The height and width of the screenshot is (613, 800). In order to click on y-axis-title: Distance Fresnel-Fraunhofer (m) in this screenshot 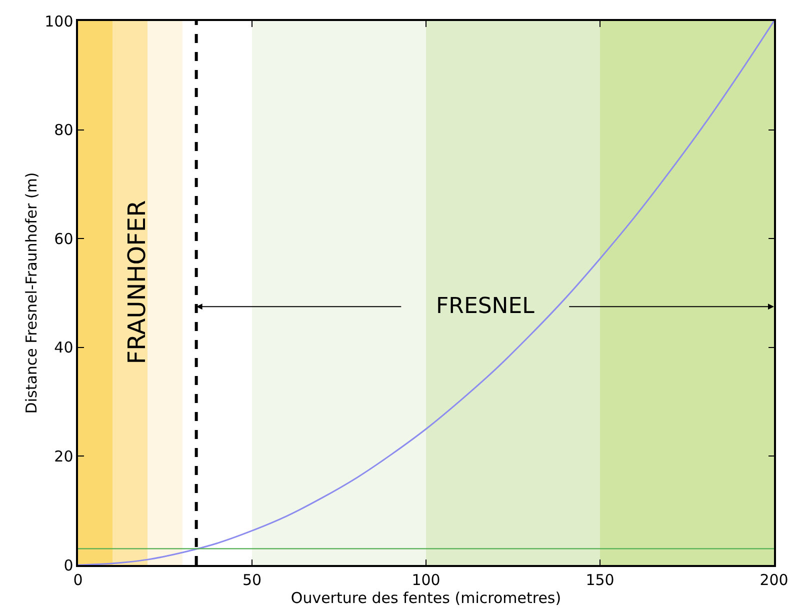, I will do `click(31, 293)`.